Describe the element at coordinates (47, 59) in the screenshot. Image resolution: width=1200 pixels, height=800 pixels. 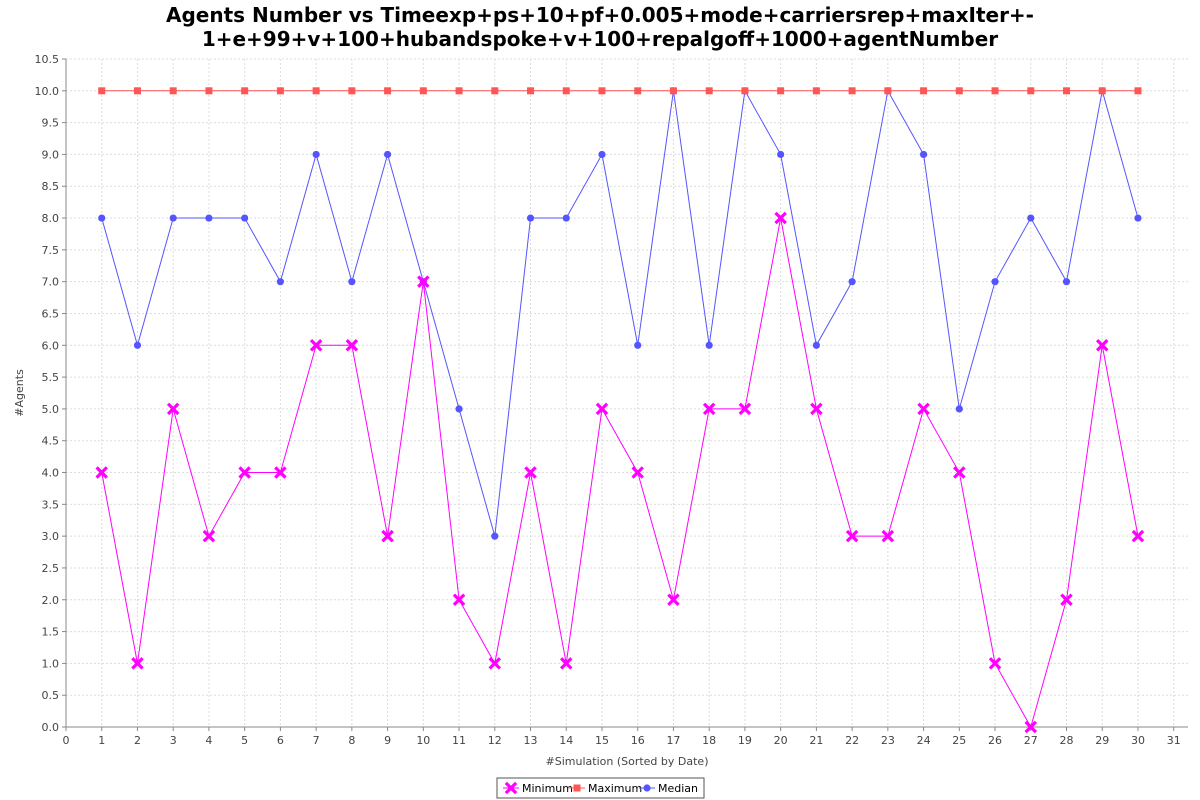
I see `y-tick-label: 10.5` at that location.